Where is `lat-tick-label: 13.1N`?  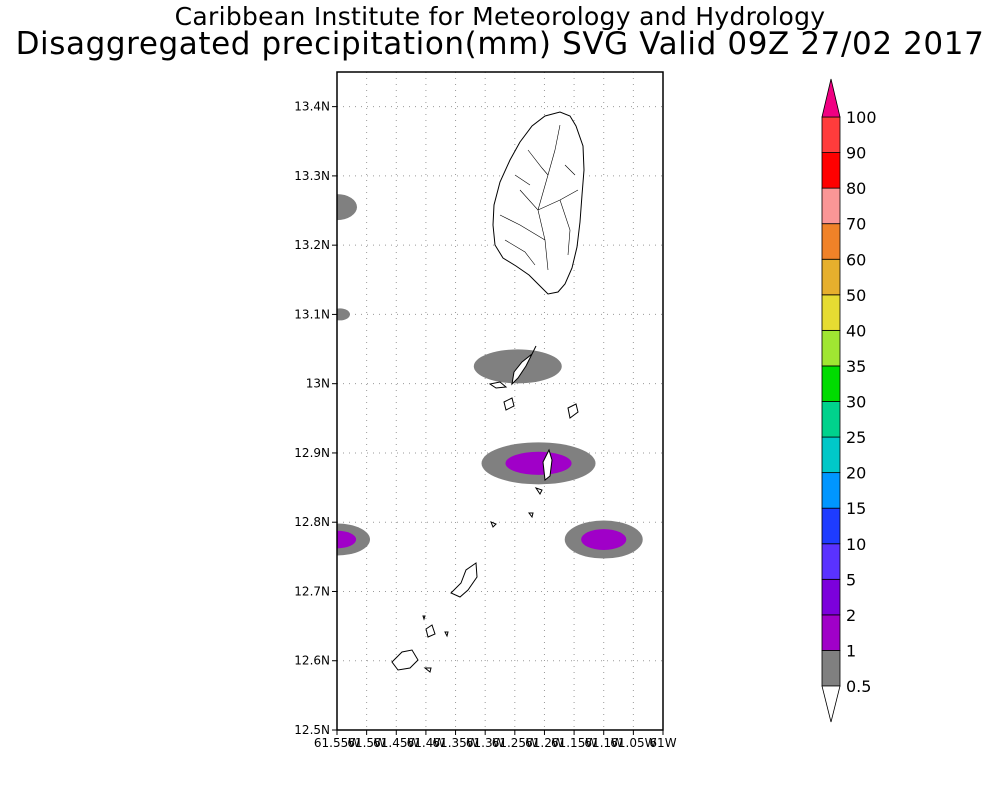 lat-tick-label: 13.1N is located at coordinates (312, 314).